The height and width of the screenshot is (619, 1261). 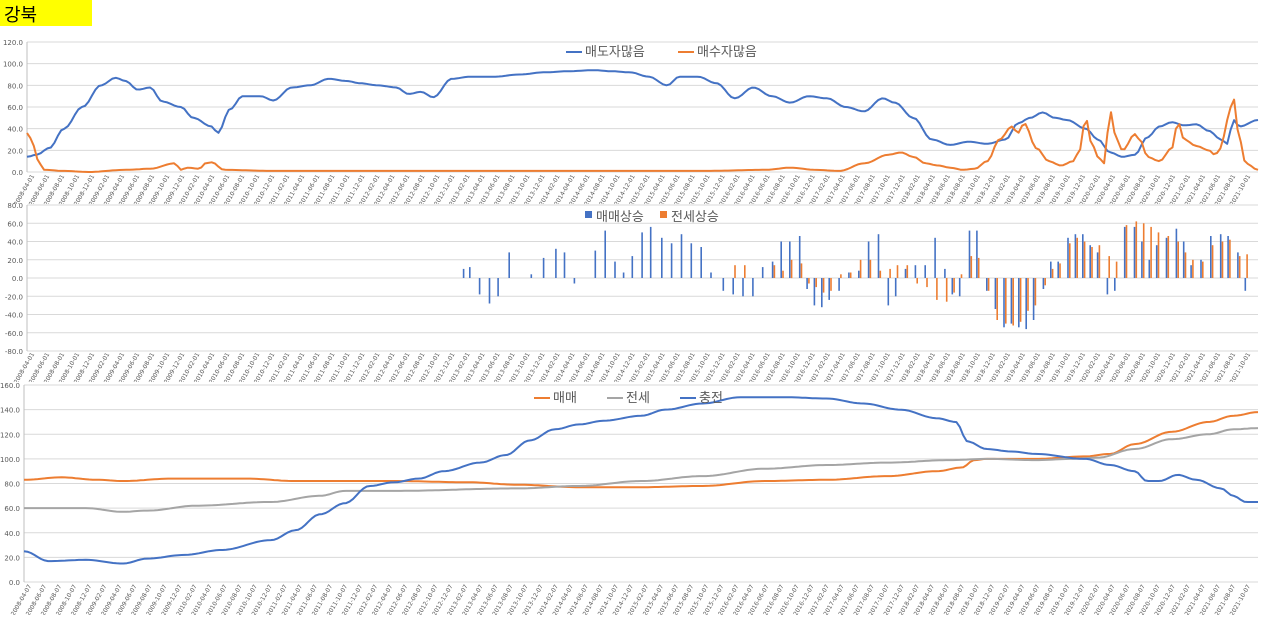 What do you see at coordinates (620, 217) in the screenshot?
I see `legend-entry: 매매상승` at bounding box center [620, 217].